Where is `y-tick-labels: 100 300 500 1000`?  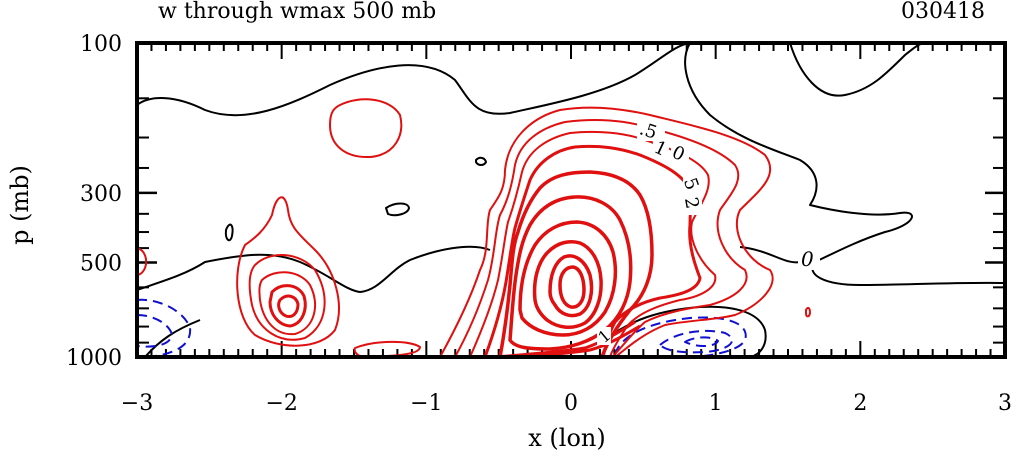 y-tick-labels: 100 300 500 1000 is located at coordinates (94, 201).